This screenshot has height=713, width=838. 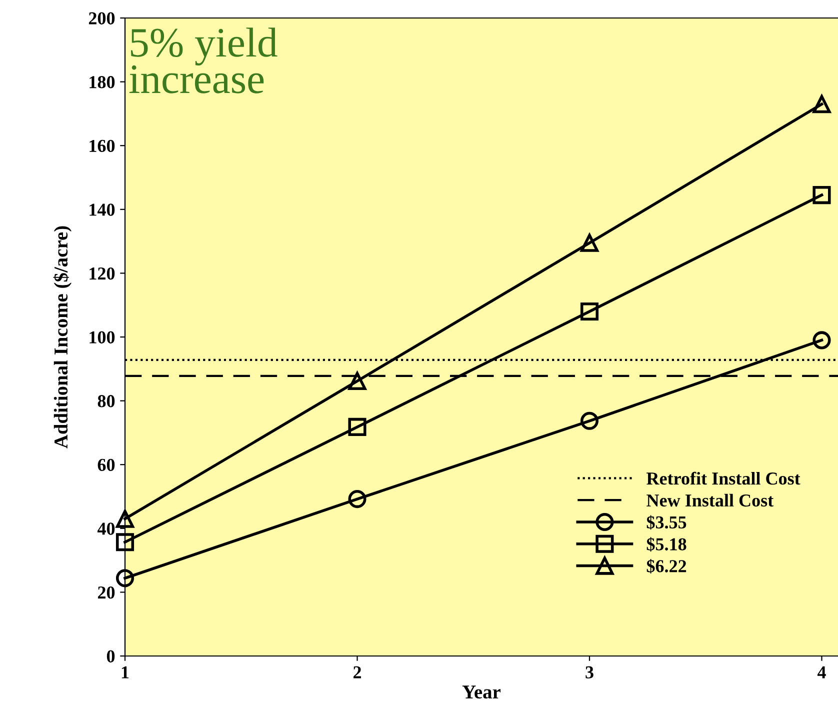 I want to click on x-tick-label: 2, so click(x=357, y=672).